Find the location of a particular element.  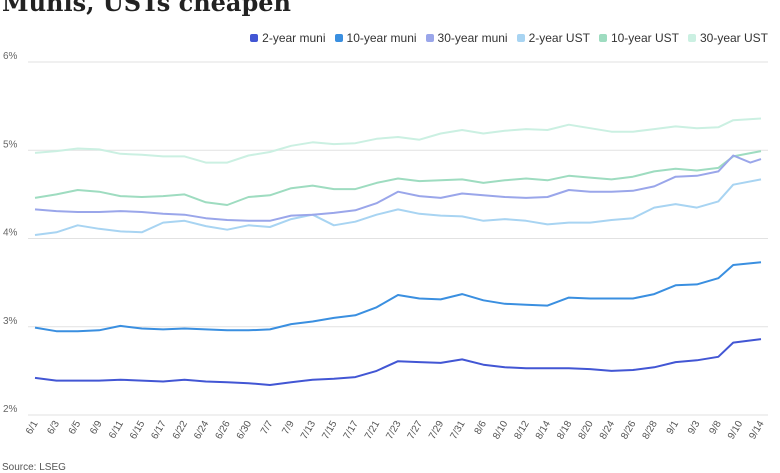

x-tick-label: 7/23 is located at coordinates (393, 430).